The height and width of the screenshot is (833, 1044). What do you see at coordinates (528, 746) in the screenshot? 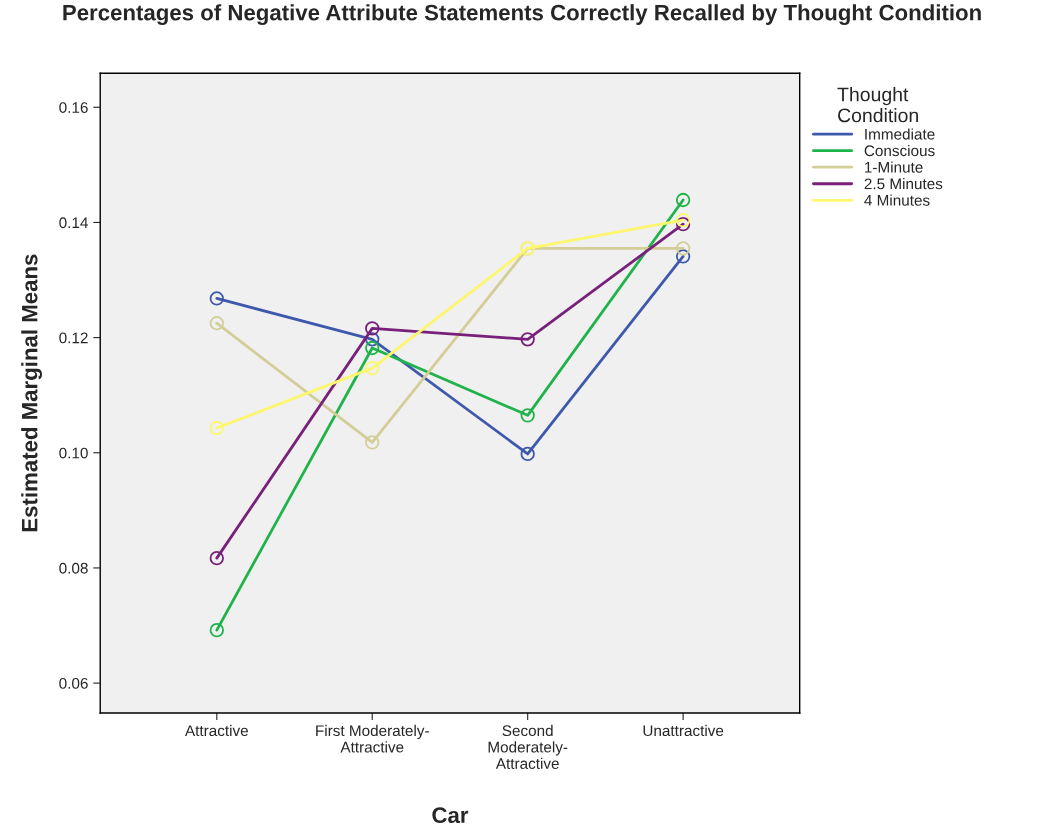
I see `x-tick-label: Second Moderately- Attractive` at bounding box center [528, 746].